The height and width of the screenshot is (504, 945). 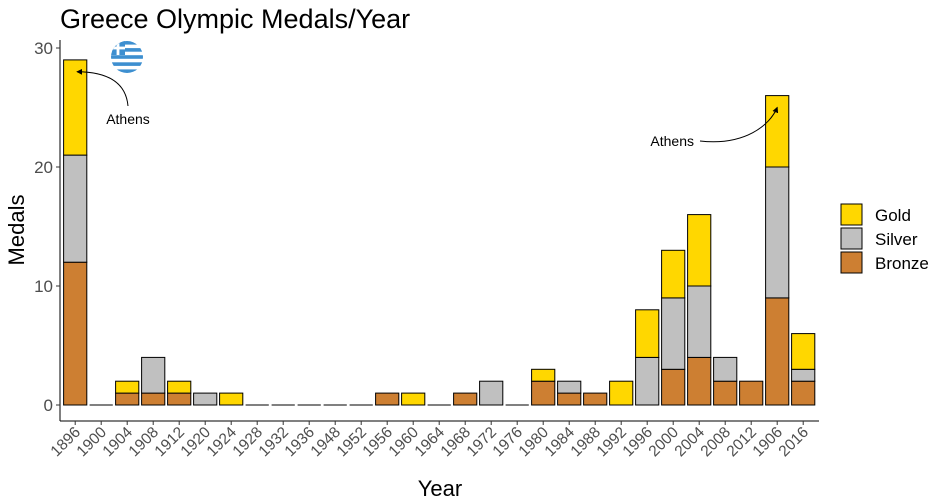 What do you see at coordinates (543, 375) in the screenshot?
I see `bar-gold-1980` at bounding box center [543, 375].